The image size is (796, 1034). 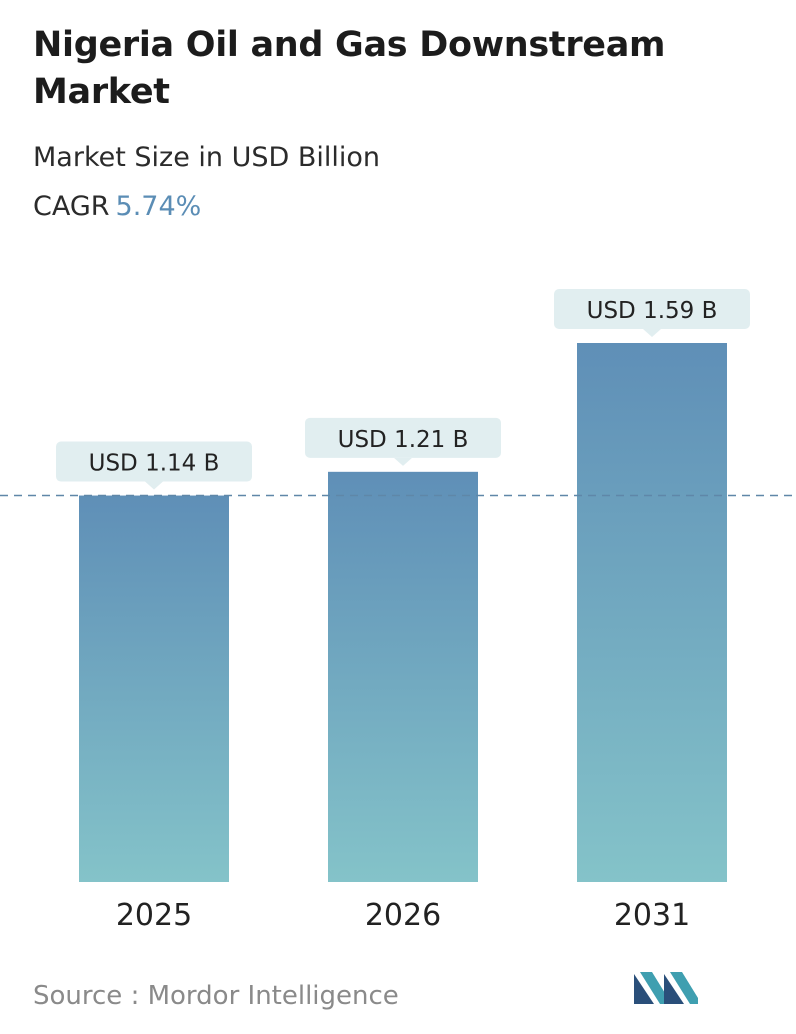 I want to click on source-caption: Source : Mordor Intelligence, so click(x=216, y=996).